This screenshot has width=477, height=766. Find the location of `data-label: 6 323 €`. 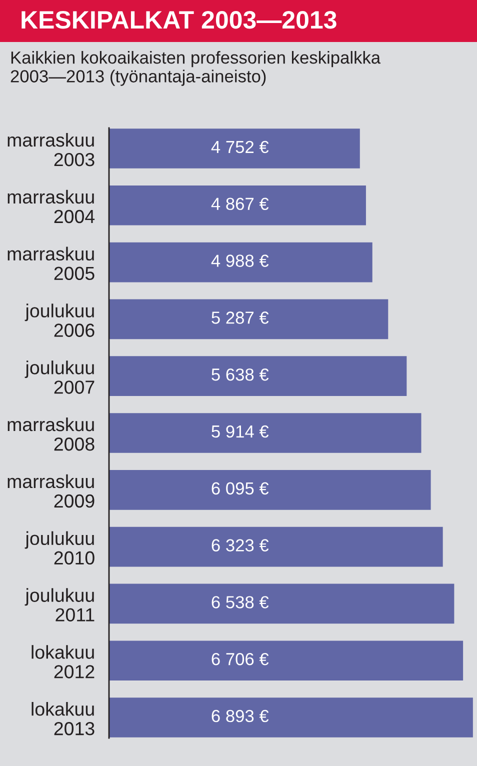

data-label: 6 323 € is located at coordinates (240, 545).